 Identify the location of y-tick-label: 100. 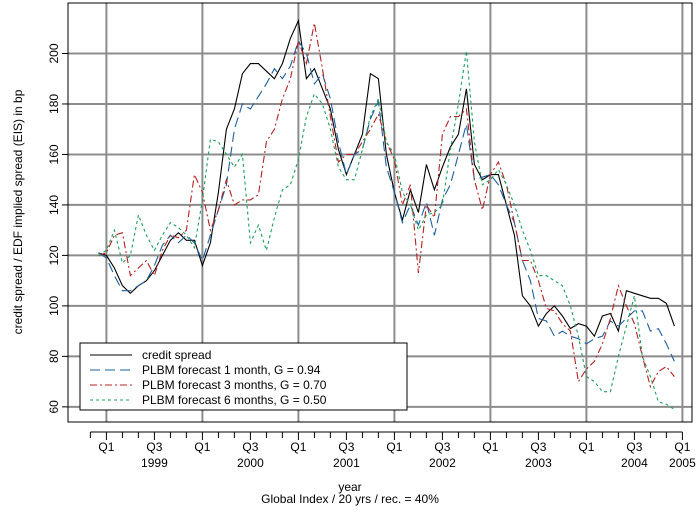
(54, 306).